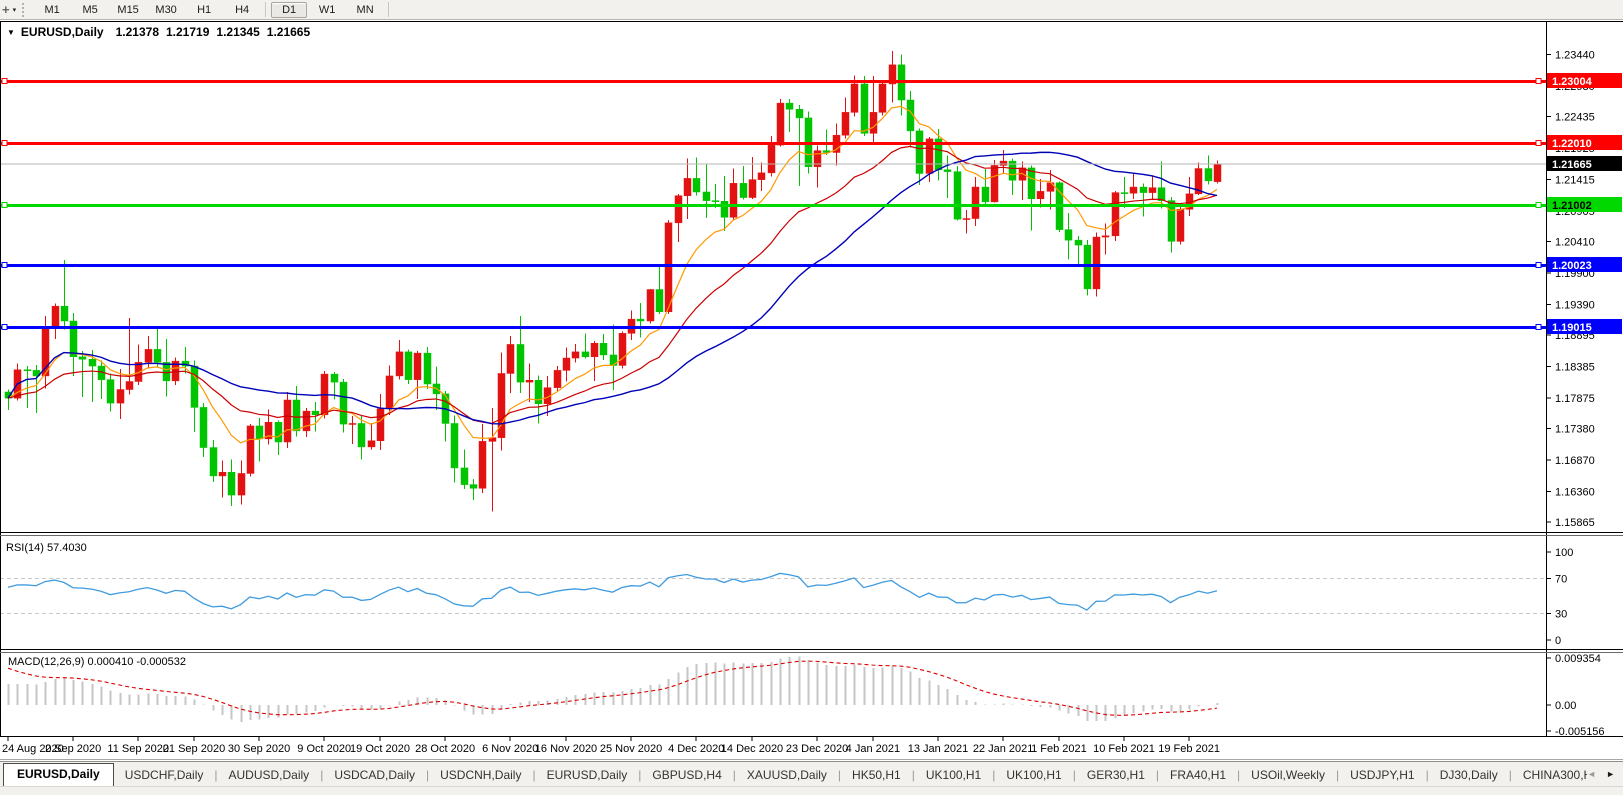 The width and height of the screenshot is (1623, 795). What do you see at coordinates (62, 32) in the screenshot?
I see `chart-symbol-label: EURUSD,Daily` at bounding box center [62, 32].